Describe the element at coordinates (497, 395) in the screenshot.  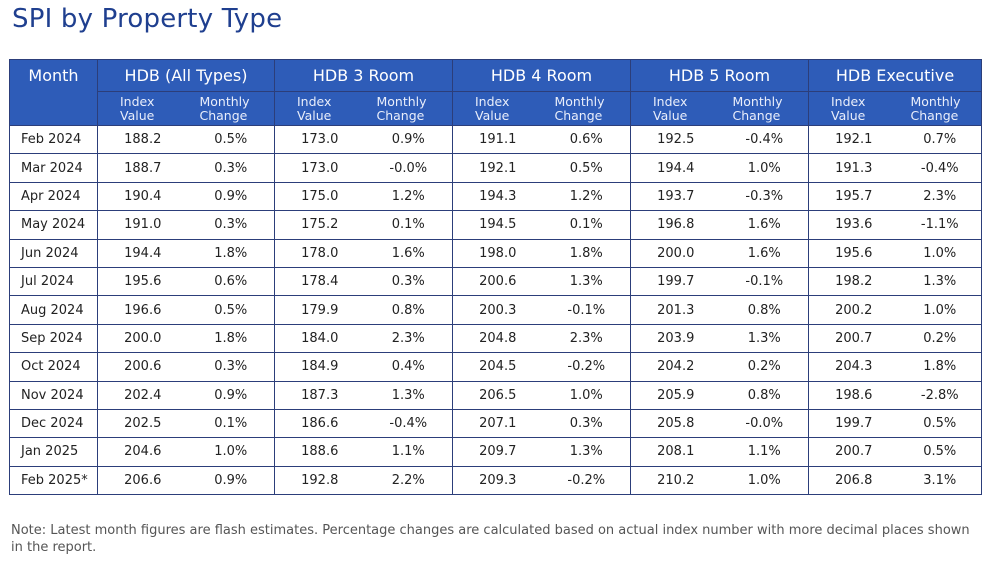
I see `index-value-cell: 206.5` at that location.